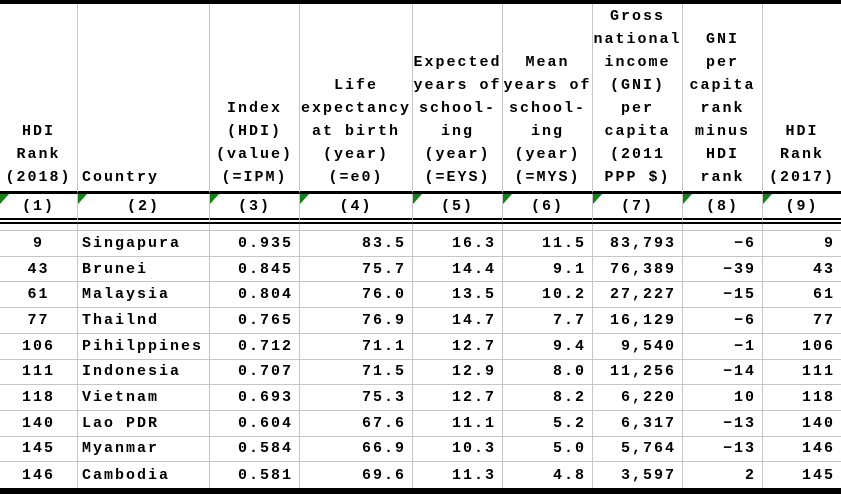 The width and height of the screenshot is (841, 494). Describe the element at coordinates (723, 372) in the screenshot. I see `cell-gni-rank-minus-hdi-rank: −14` at that location.